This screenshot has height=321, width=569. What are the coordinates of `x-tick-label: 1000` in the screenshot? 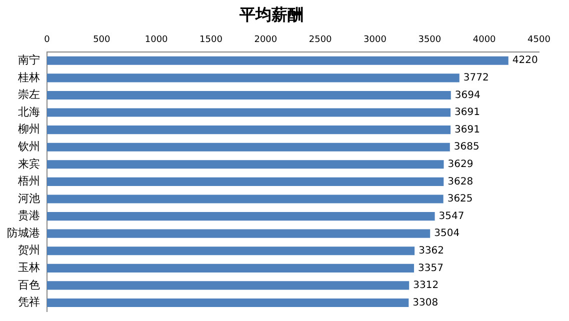 It's located at (156, 39).